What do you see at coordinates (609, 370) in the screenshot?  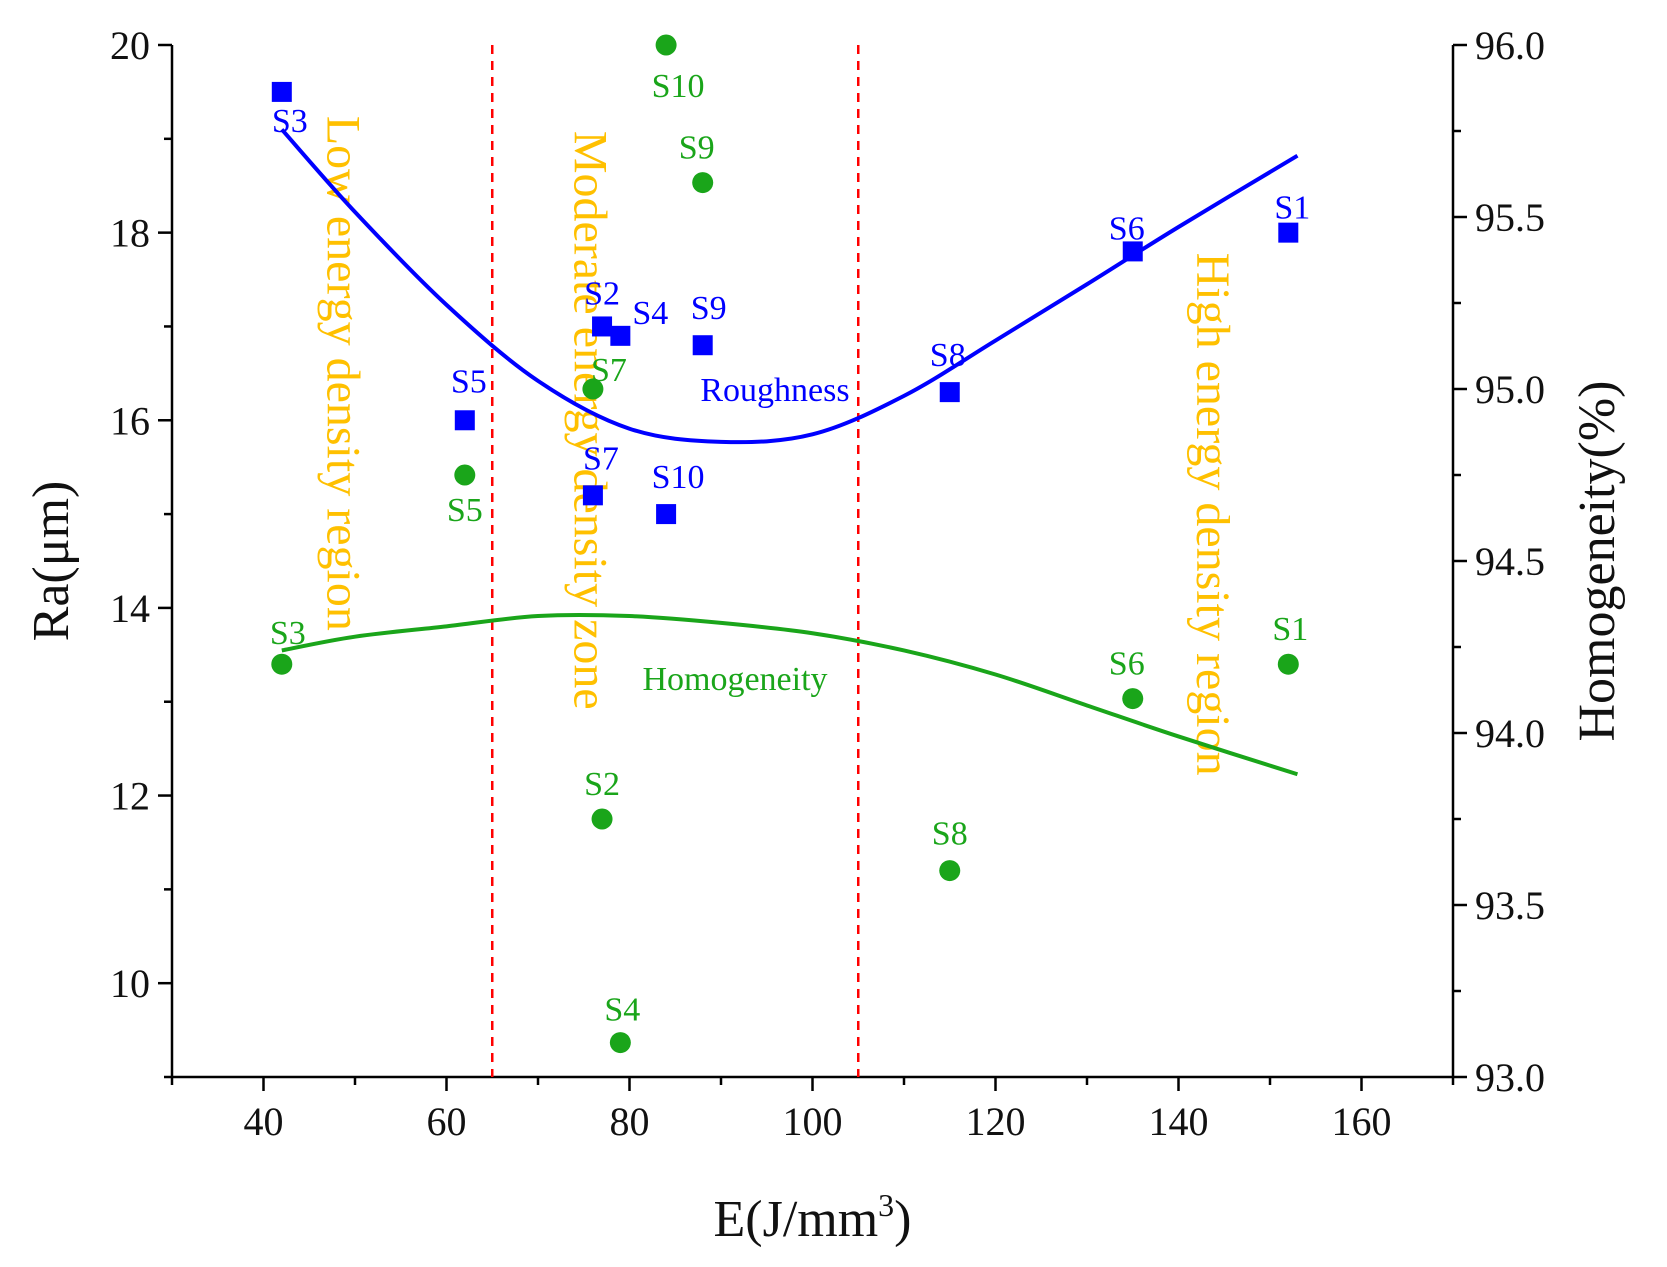 I see `homogeneity-point-label: S7` at bounding box center [609, 370].